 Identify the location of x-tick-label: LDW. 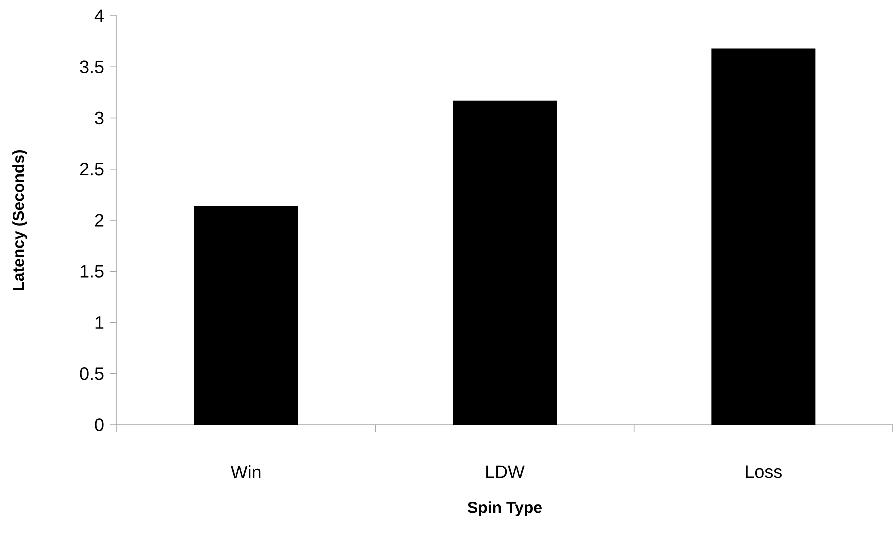
(505, 472).